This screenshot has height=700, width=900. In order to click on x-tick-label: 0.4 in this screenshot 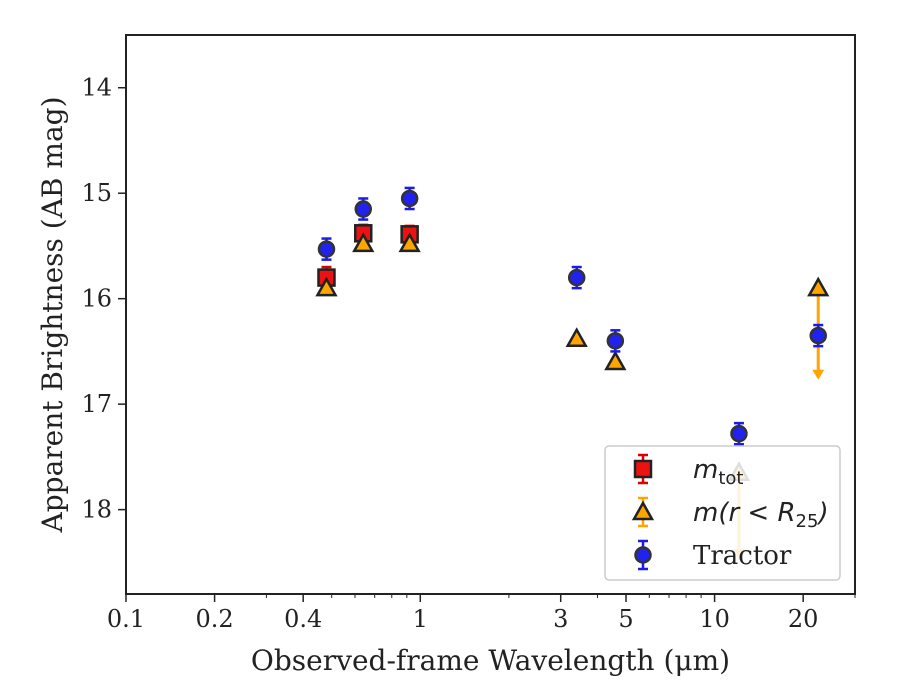, I will do `click(303, 619)`.